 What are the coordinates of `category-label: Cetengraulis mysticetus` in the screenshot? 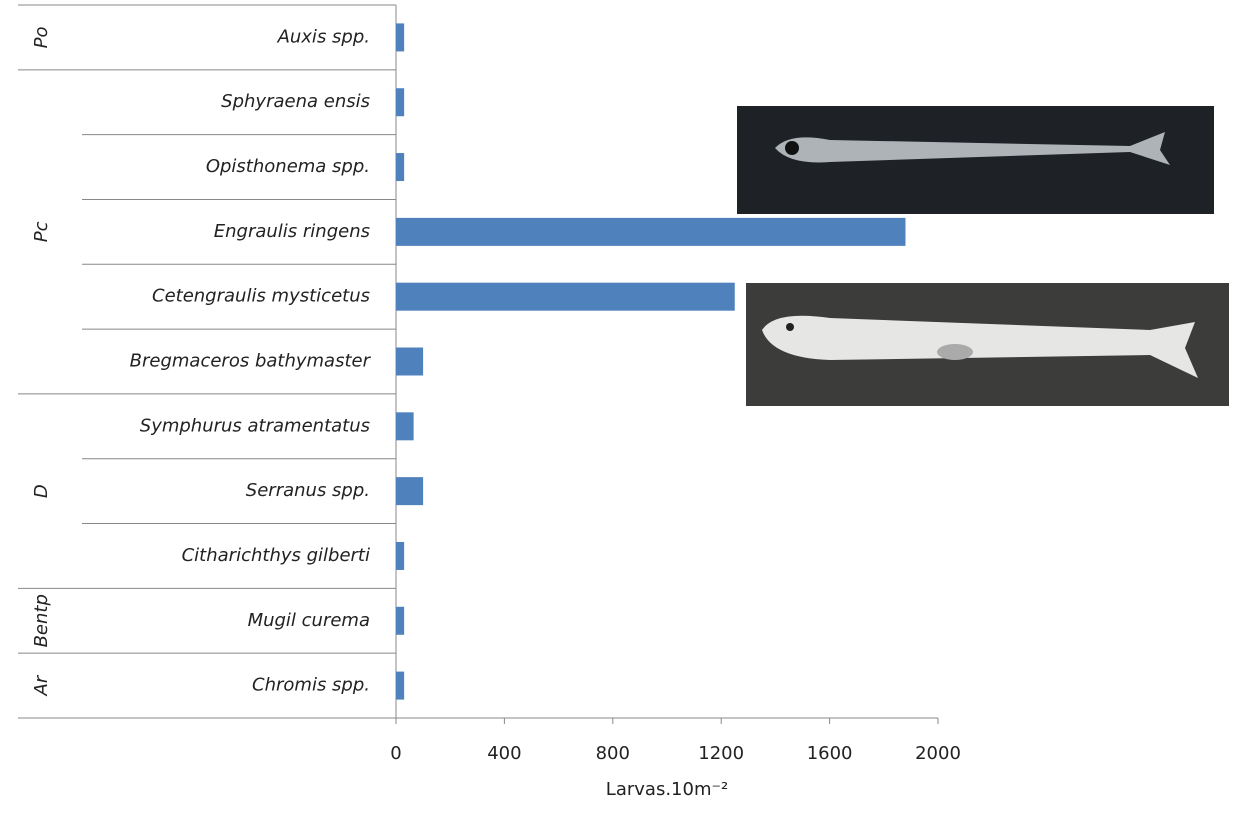 It's located at (261, 296).